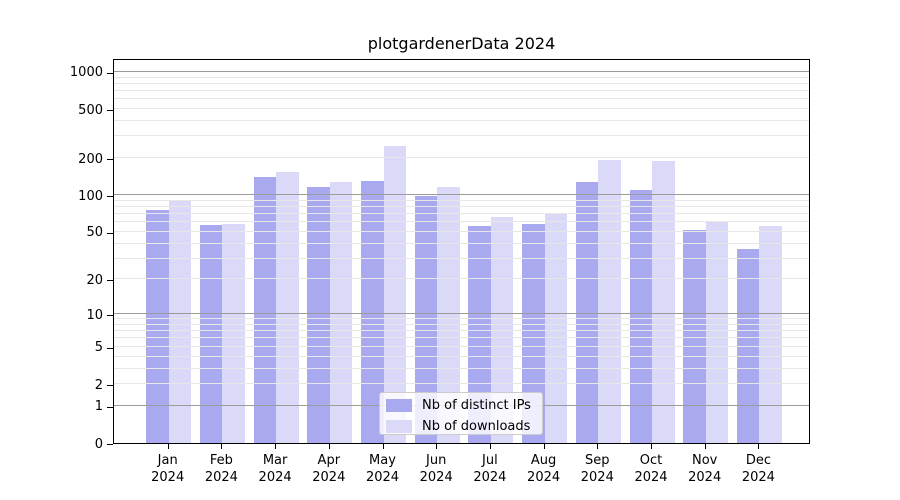 The image size is (900, 500). What do you see at coordinates (222, 446) in the screenshot?
I see `x-tick-feb` at bounding box center [222, 446].